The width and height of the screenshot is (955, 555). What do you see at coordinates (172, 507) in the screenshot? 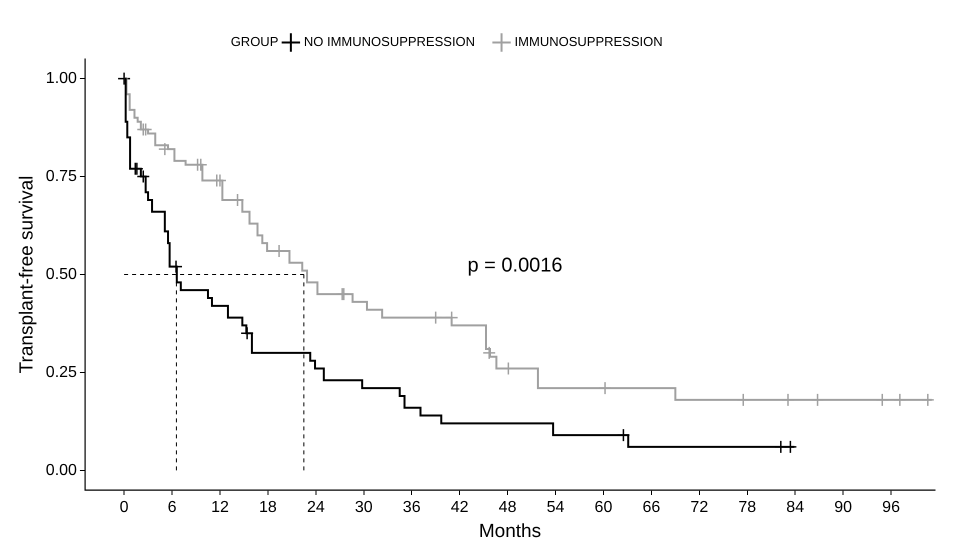
I see `x-tick-label: 6` at bounding box center [172, 507].